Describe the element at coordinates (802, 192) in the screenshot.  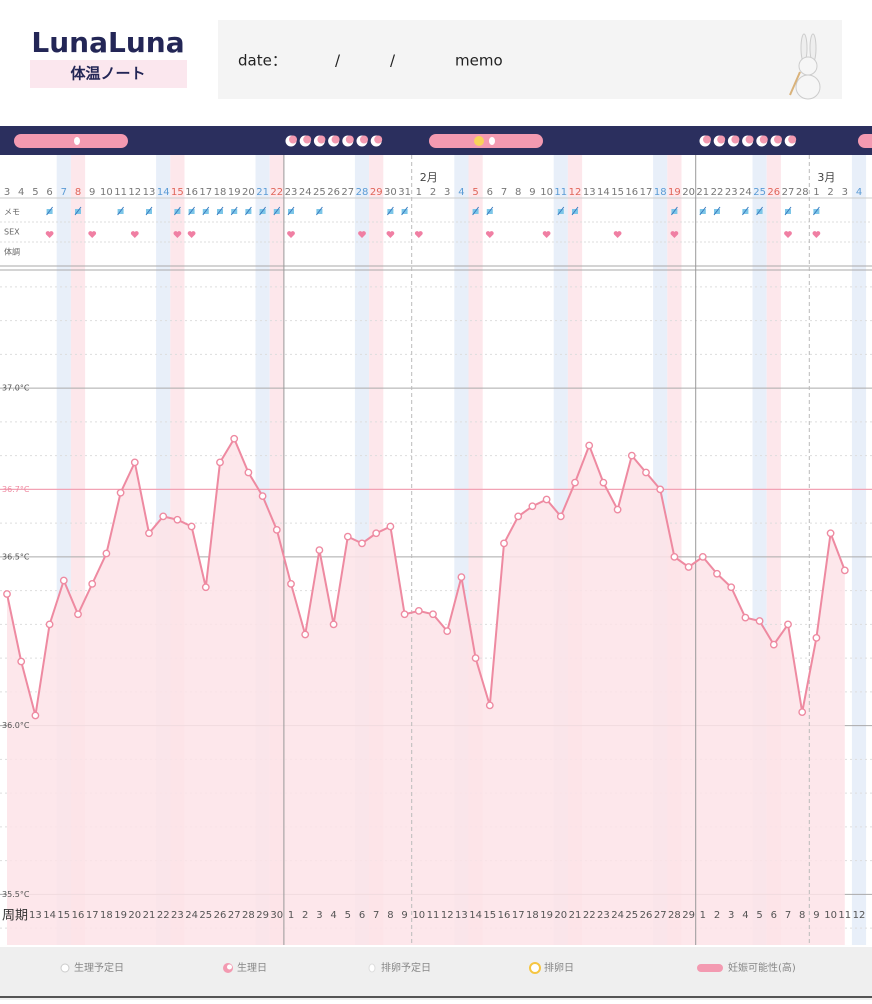
I see `day-label: 28` at that location.